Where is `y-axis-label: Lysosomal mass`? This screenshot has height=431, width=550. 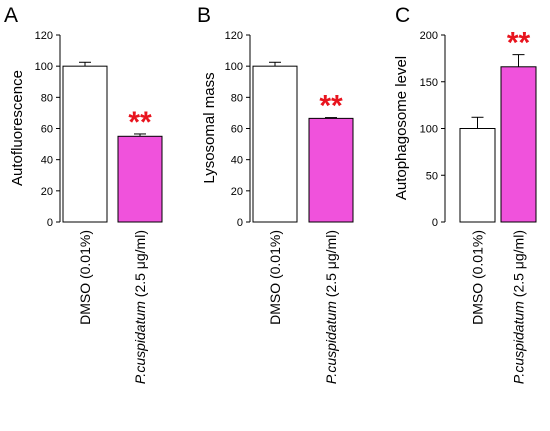
y-axis-label: Lysosomal mass is located at coordinates (209, 127).